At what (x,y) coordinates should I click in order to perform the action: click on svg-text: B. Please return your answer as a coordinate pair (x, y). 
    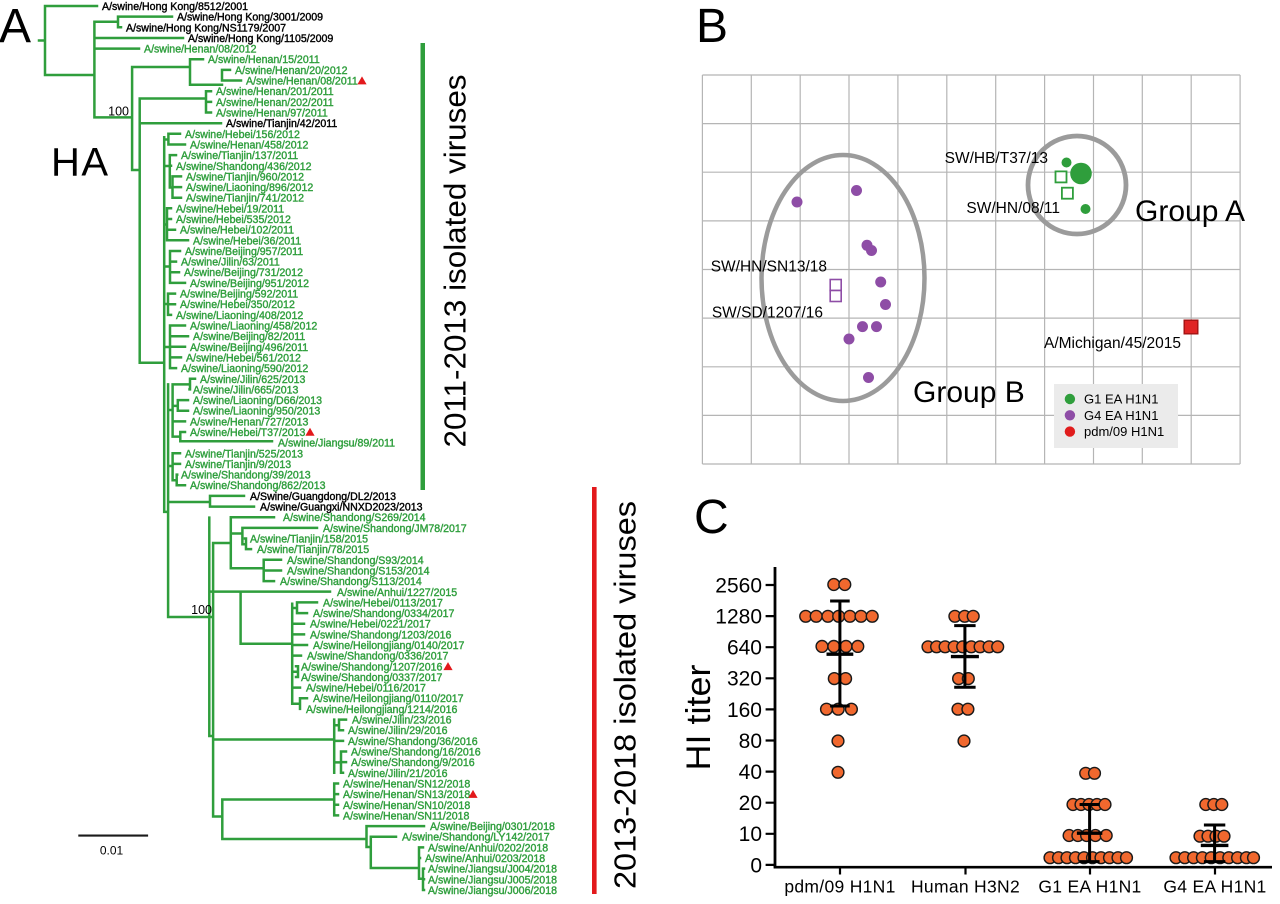
    Looking at the image, I should click on (712, 26).